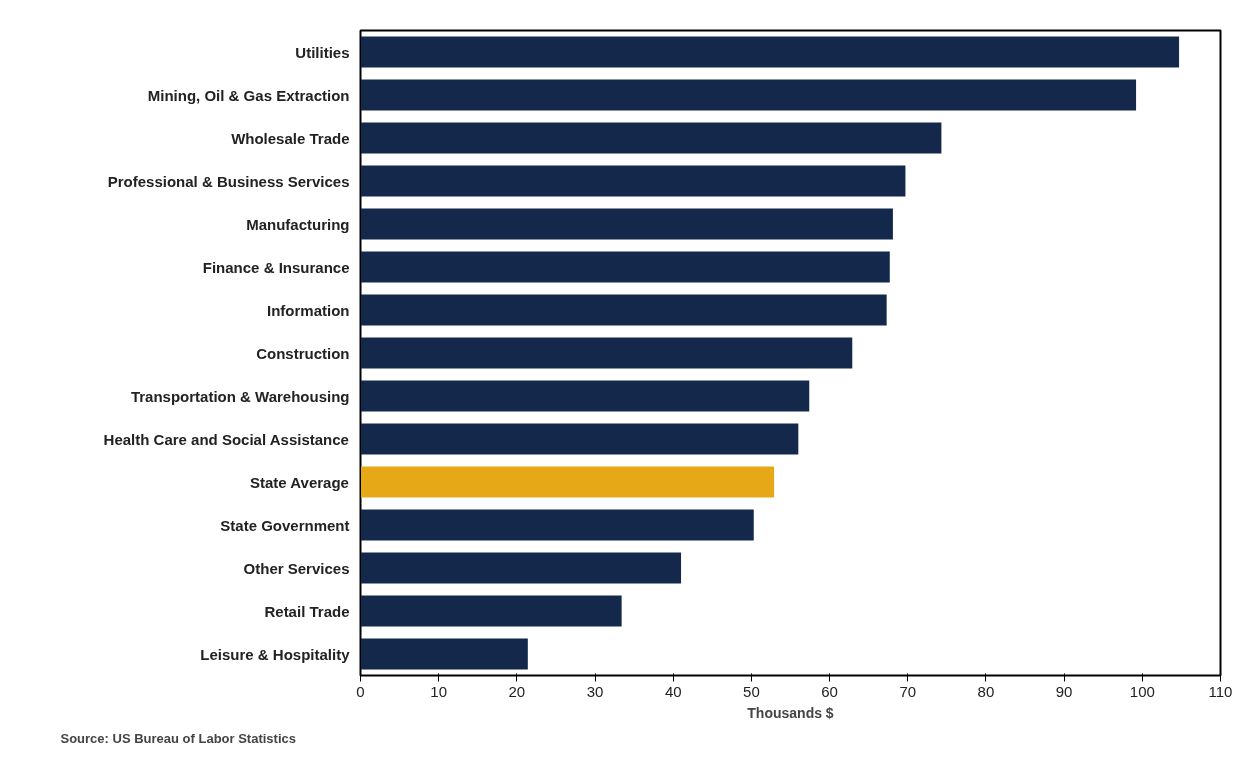 This screenshot has width=1257, height=761. Describe the element at coordinates (308, 310) in the screenshot. I see `y-tick-label: Information` at that location.